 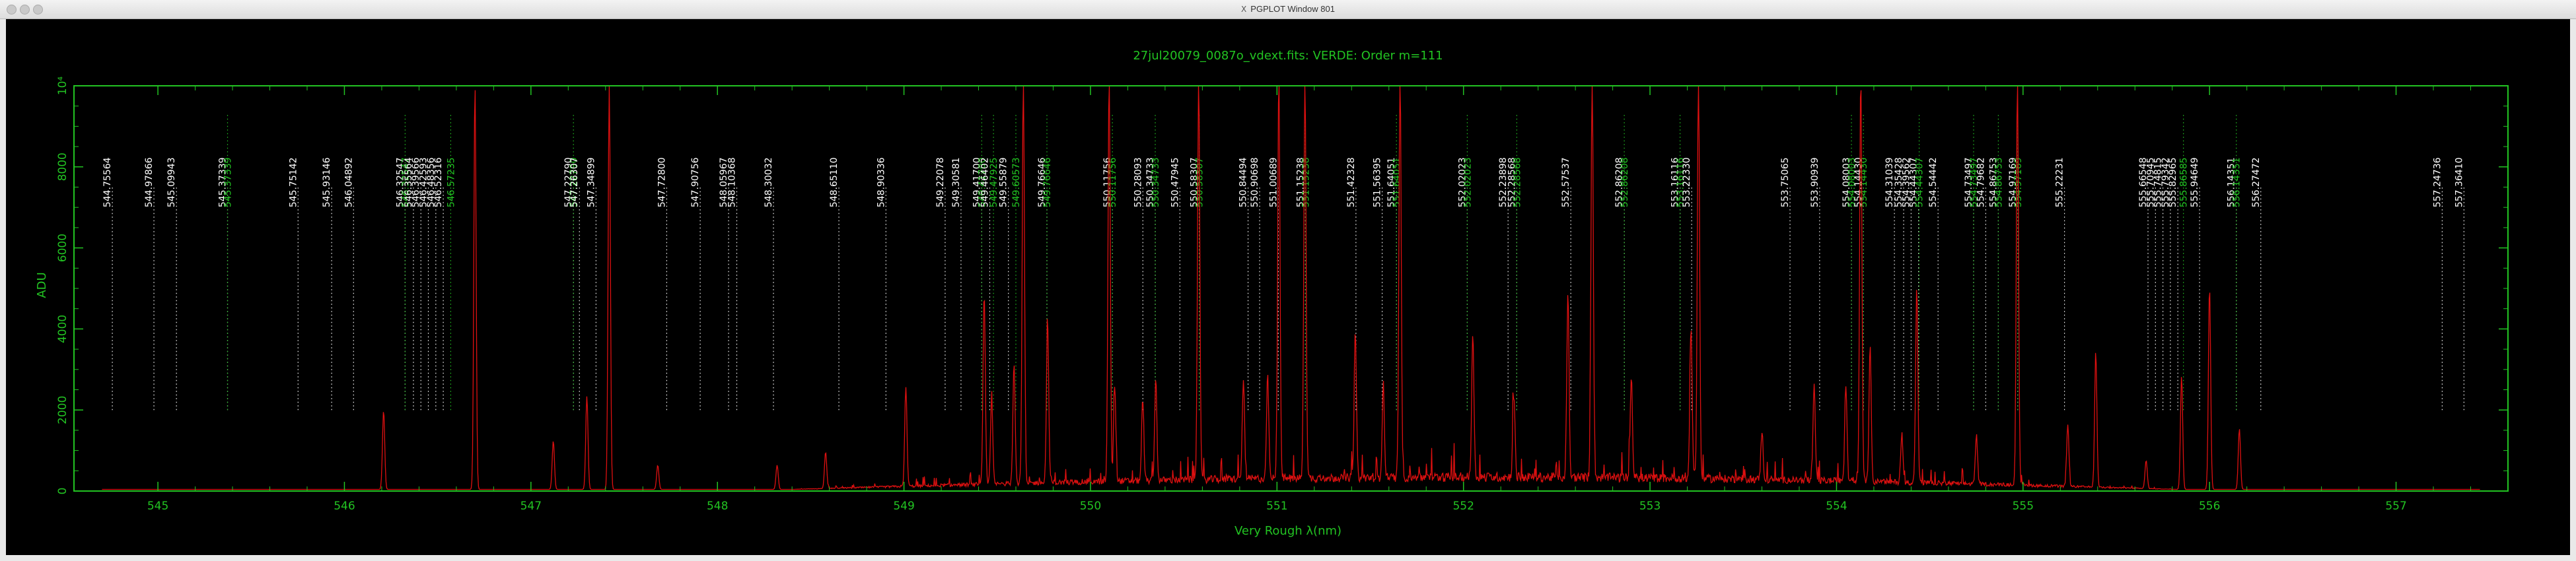 I want to click on zoom-button, so click(x=38, y=10).